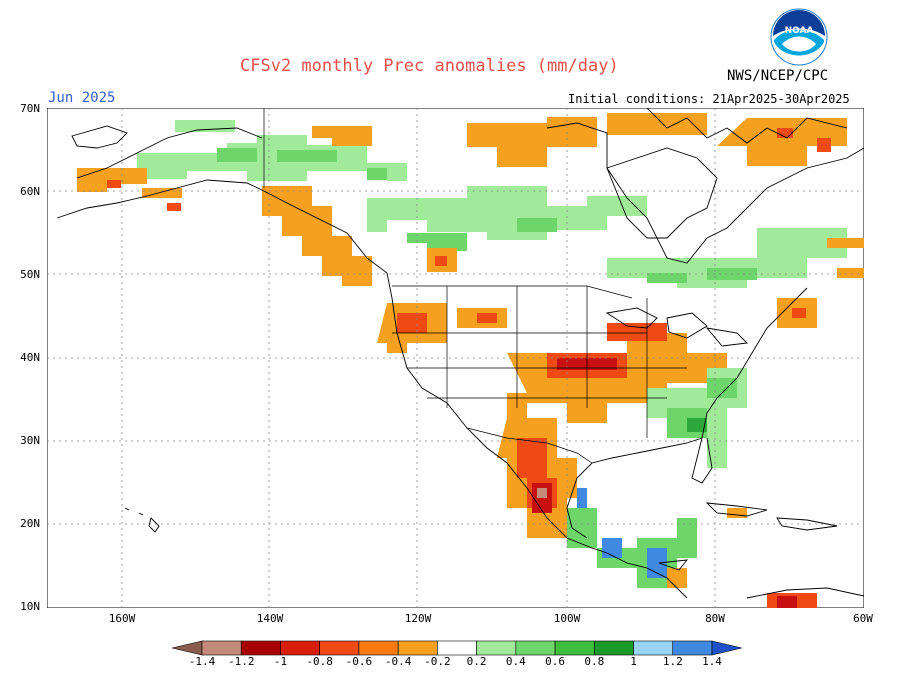 Image resolution: width=906 pixels, height=678 pixels. I want to click on colorbar-tick-label: -0.8, so click(319, 661).